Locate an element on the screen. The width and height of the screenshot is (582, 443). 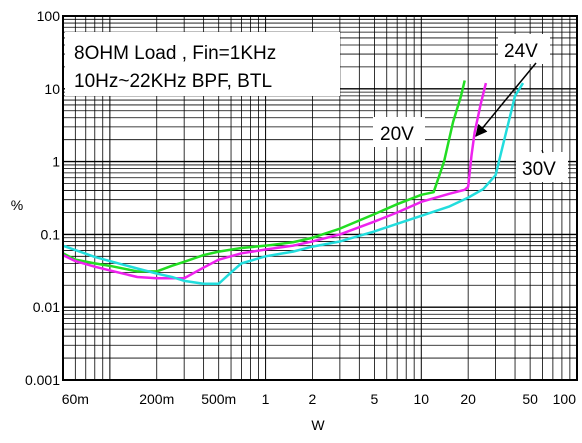
annotation-line-2: 10Hz~22KHz BPF, BTL is located at coordinates (173, 81).